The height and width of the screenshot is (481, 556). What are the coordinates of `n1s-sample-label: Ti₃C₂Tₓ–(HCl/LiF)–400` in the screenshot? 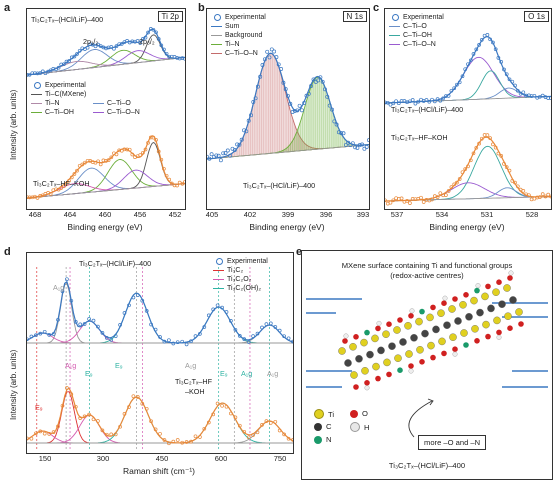 It's located at (279, 185).